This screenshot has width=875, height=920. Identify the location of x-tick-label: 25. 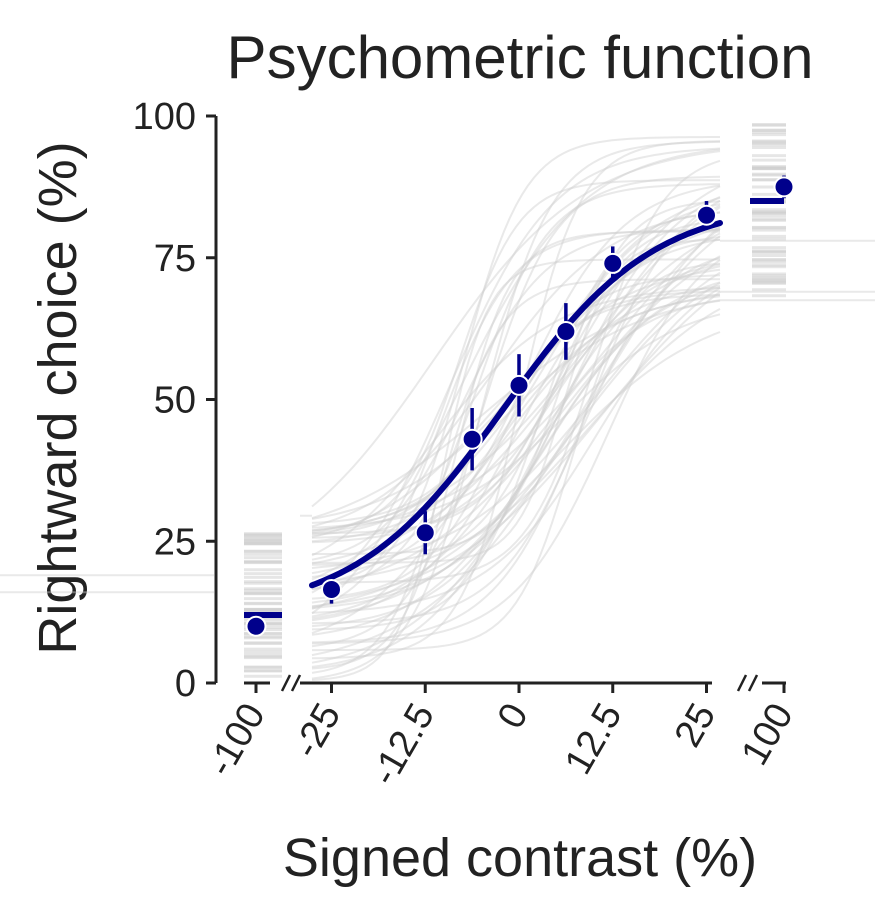
(696, 726).